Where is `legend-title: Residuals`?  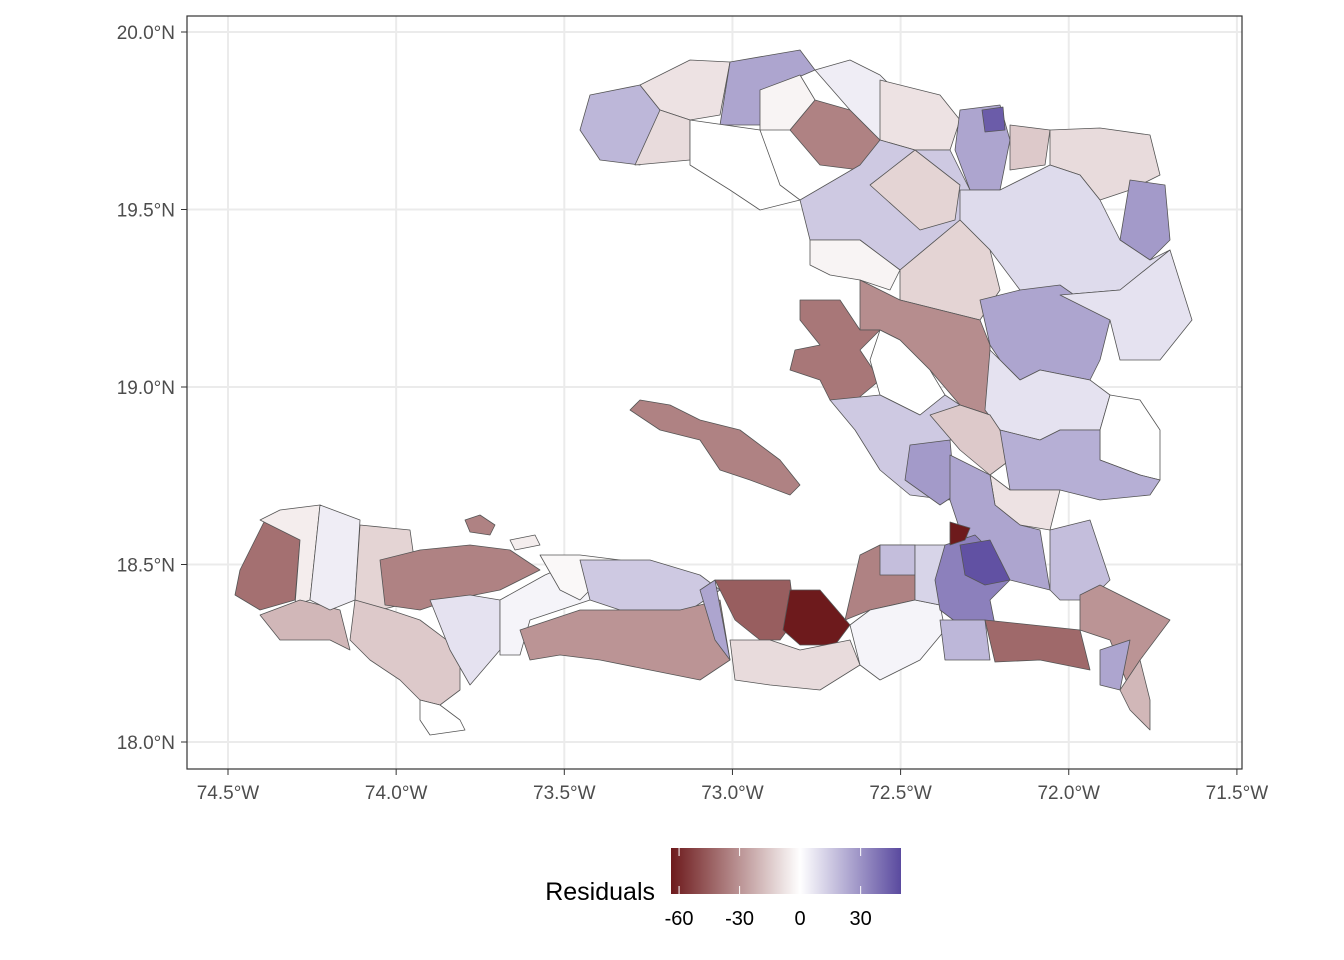
legend-title: Residuals is located at coordinates (600, 892).